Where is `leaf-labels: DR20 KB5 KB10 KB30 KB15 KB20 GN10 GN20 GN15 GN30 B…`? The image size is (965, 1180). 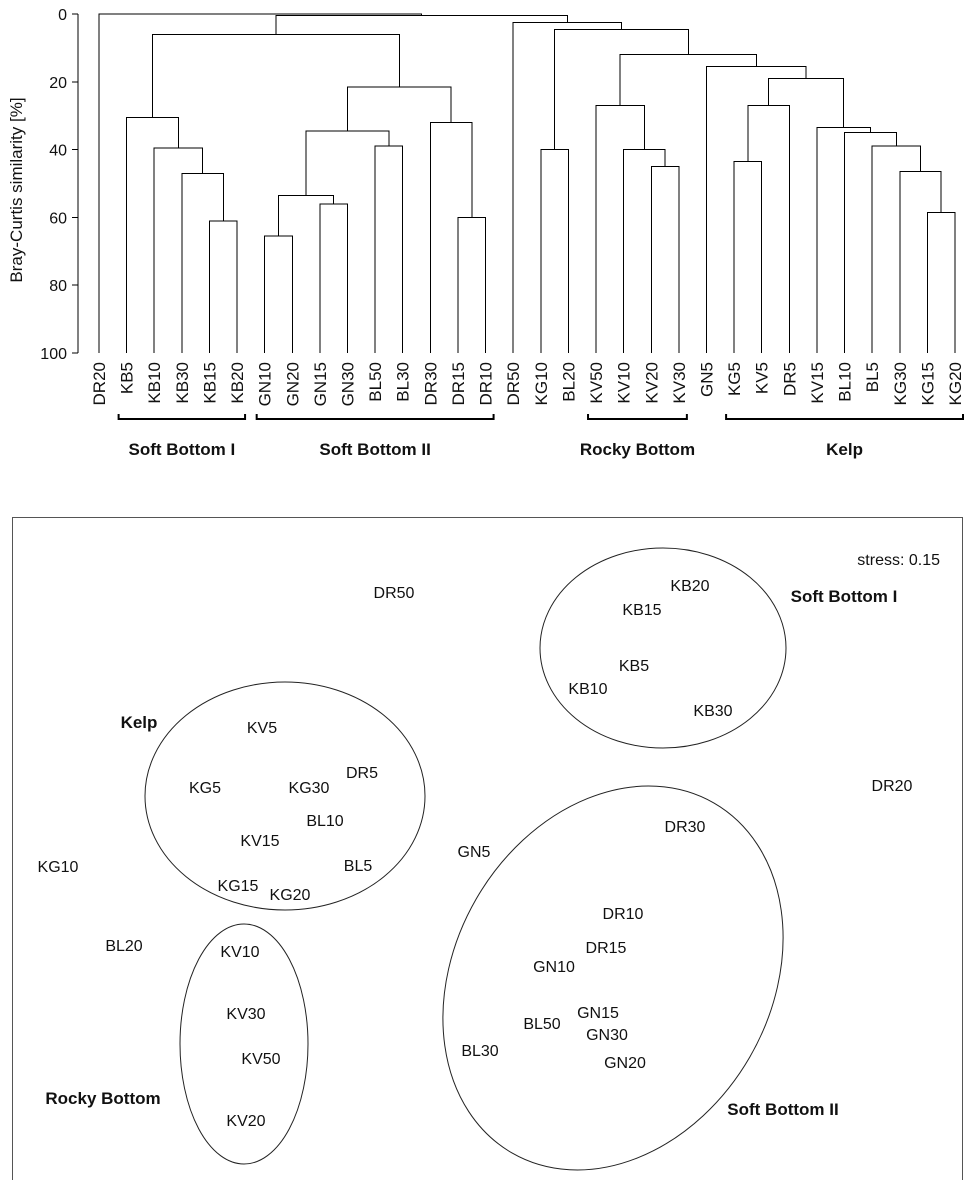
leaf-labels: DR20 KB5 KB10 KB30 KB15 KB20 GN10 GN20 GN15 GN30 B… is located at coordinates (527, 384).